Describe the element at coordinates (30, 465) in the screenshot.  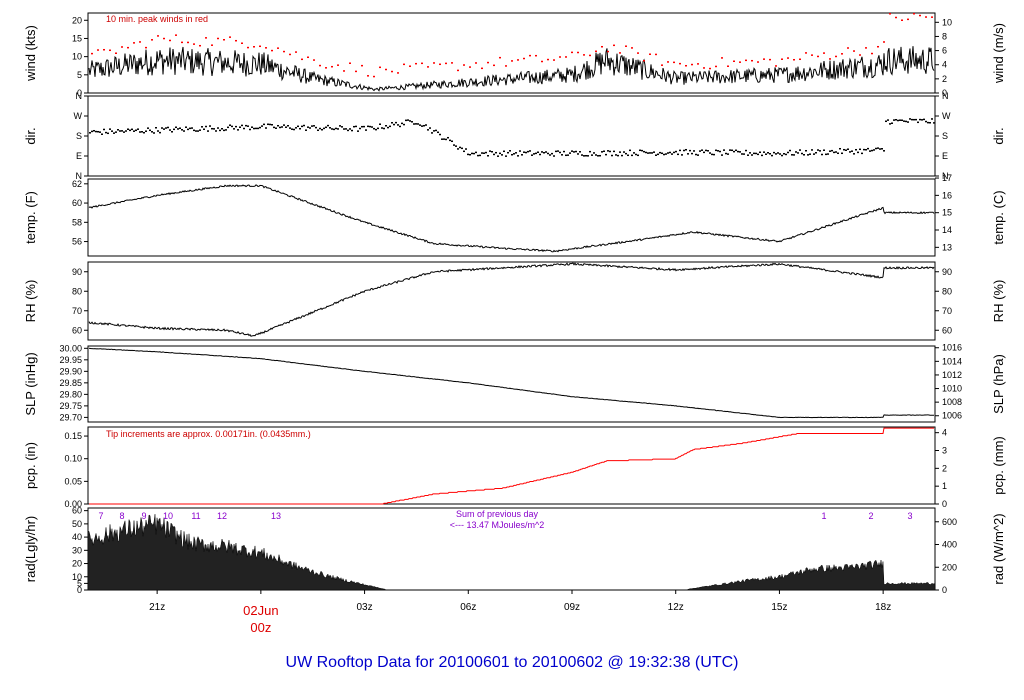
I see `y-axis-label-left-pcp: pcp. (in)` at that location.